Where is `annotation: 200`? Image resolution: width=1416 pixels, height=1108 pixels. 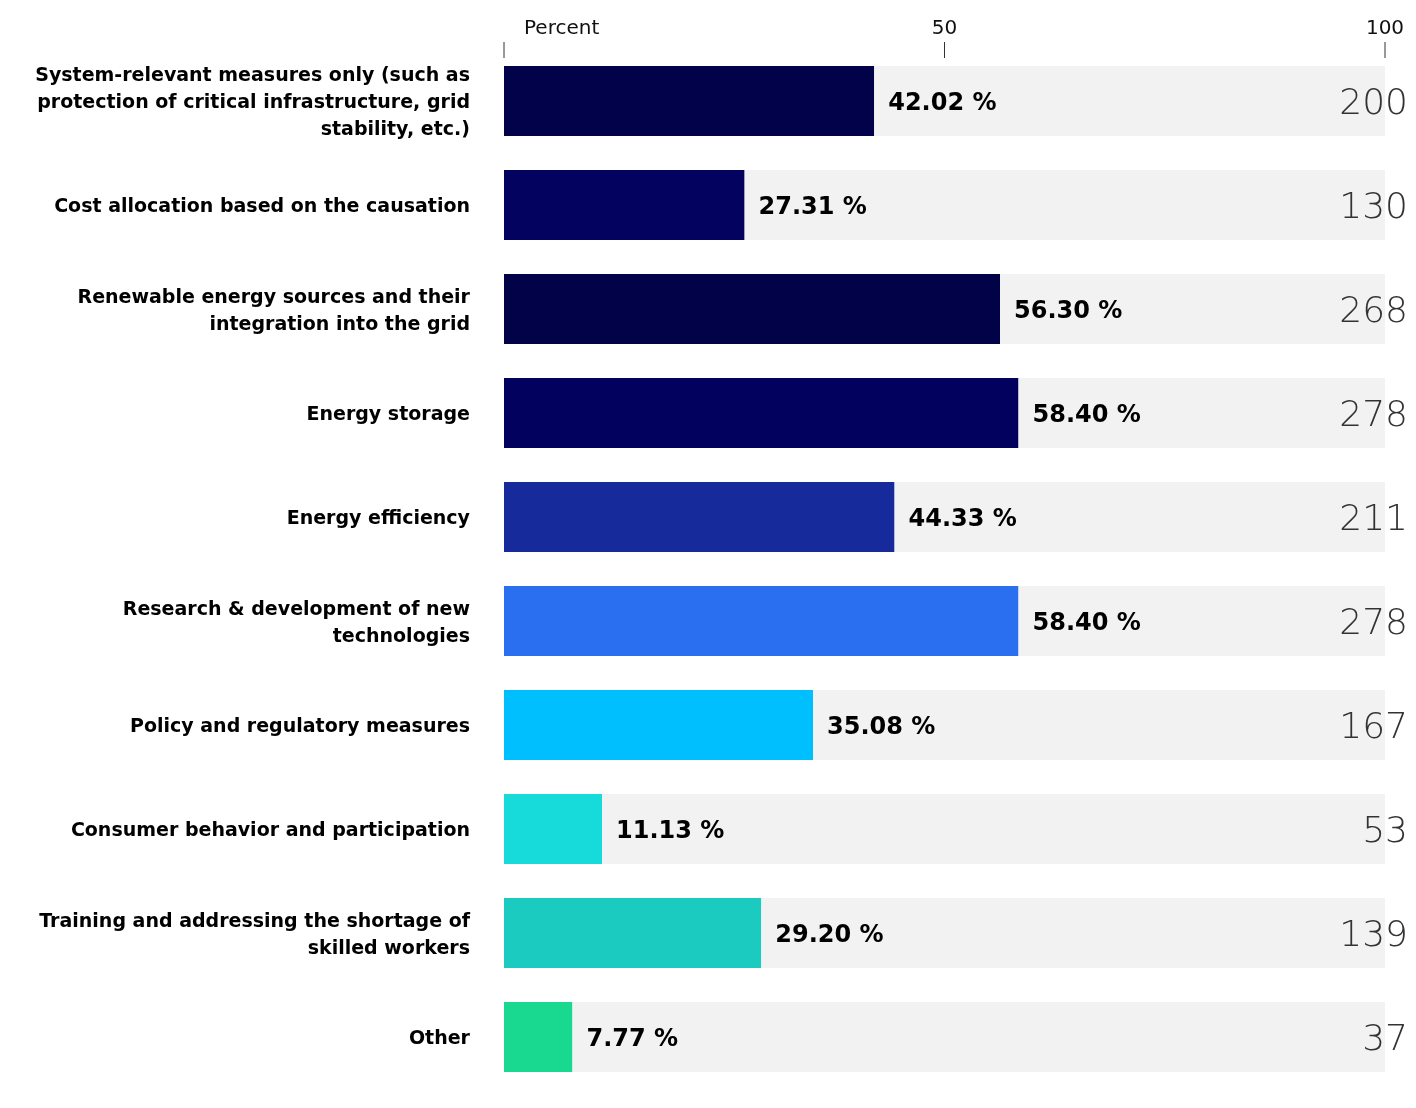
annotation: 200 is located at coordinates (1373, 101).